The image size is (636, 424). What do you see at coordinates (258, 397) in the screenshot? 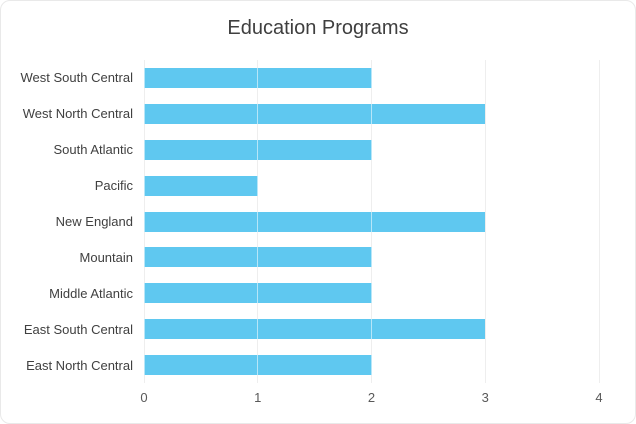
I see `x-tick-label: 1` at bounding box center [258, 397].